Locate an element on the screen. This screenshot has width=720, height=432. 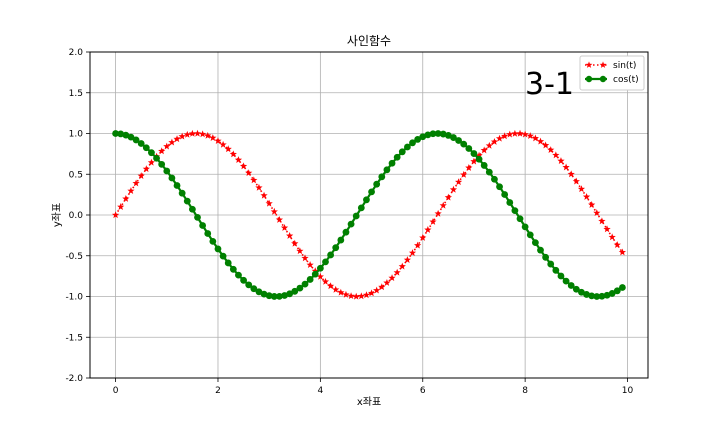
x-tick-label: 0 is located at coordinates (116, 391).